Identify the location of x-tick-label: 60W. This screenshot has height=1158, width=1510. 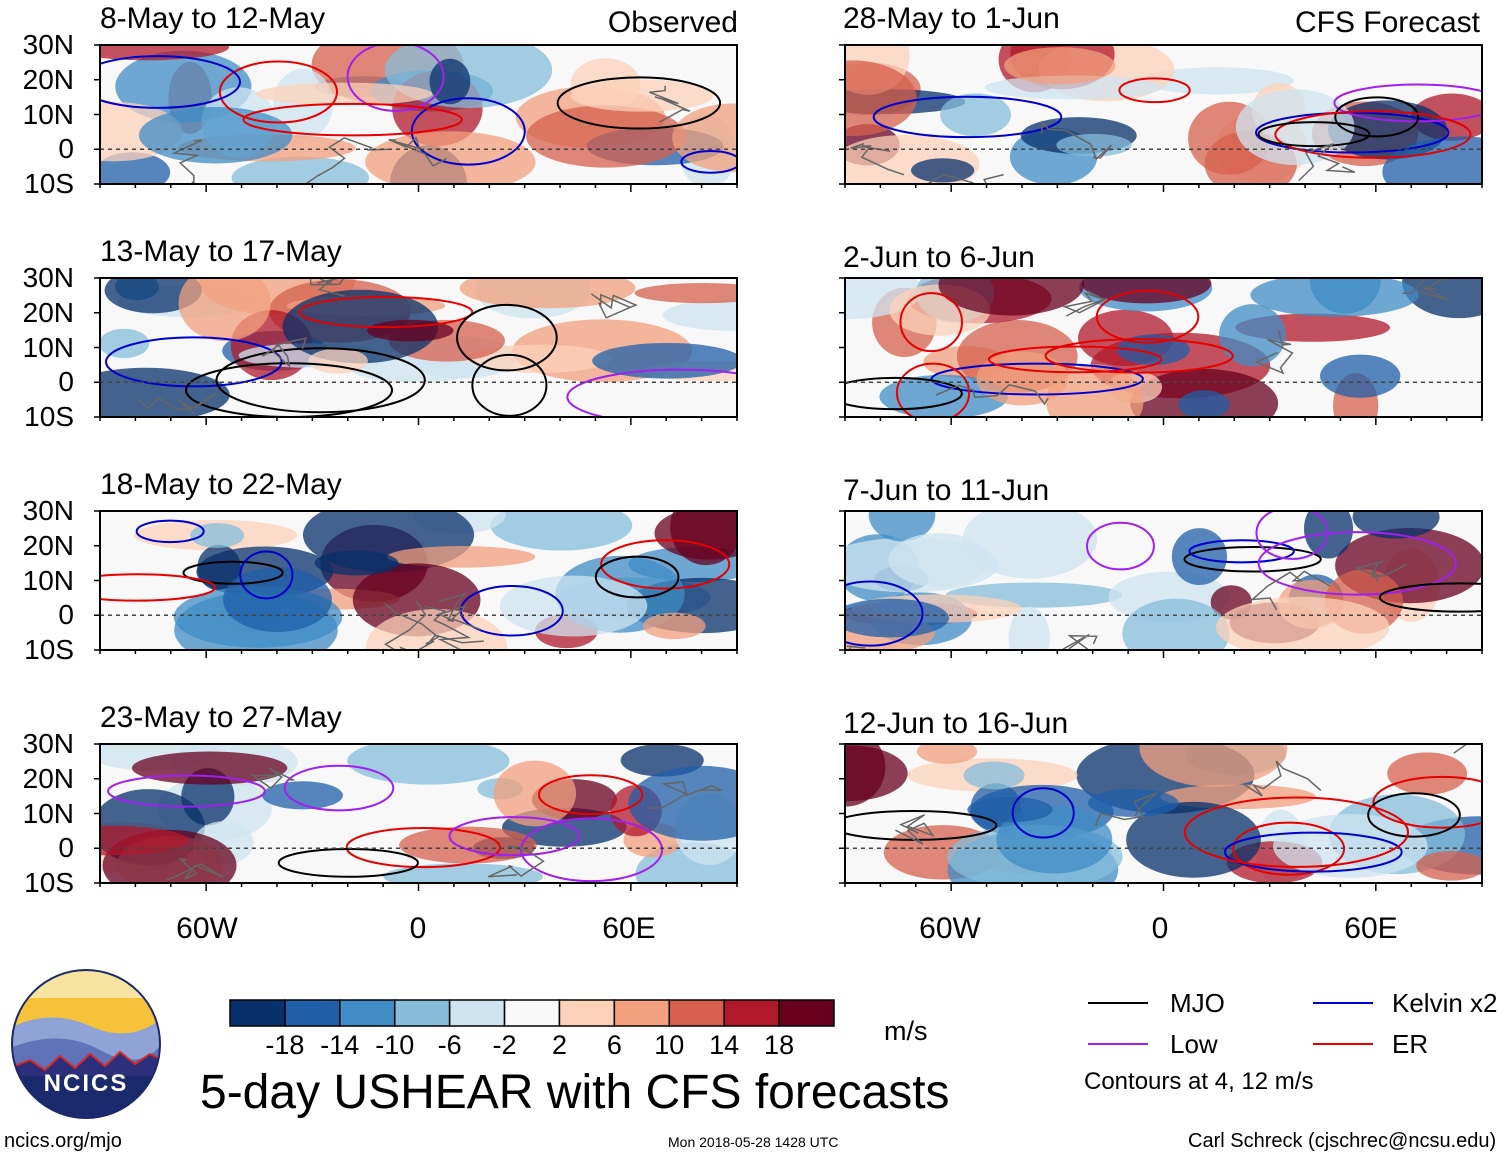
(950, 928).